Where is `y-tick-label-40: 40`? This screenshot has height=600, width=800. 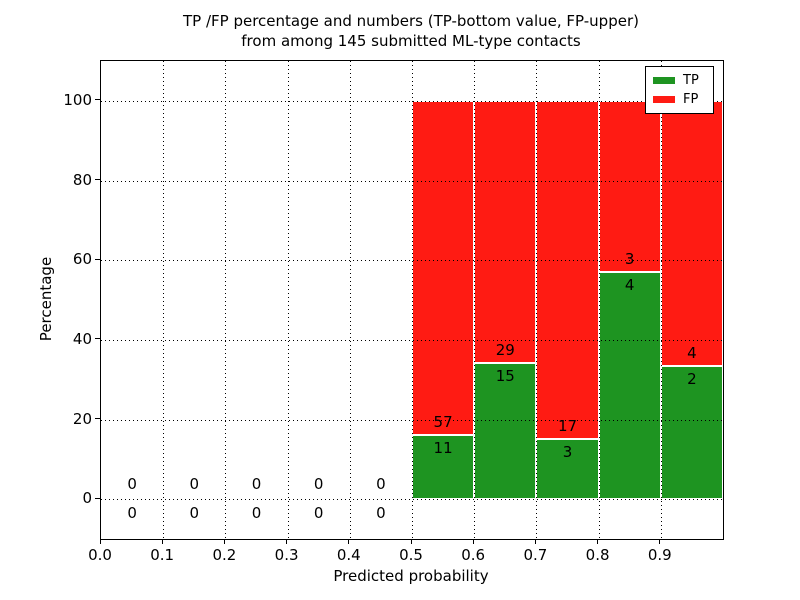
y-tick-label-40: 40 is located at coordinates (82, 338).